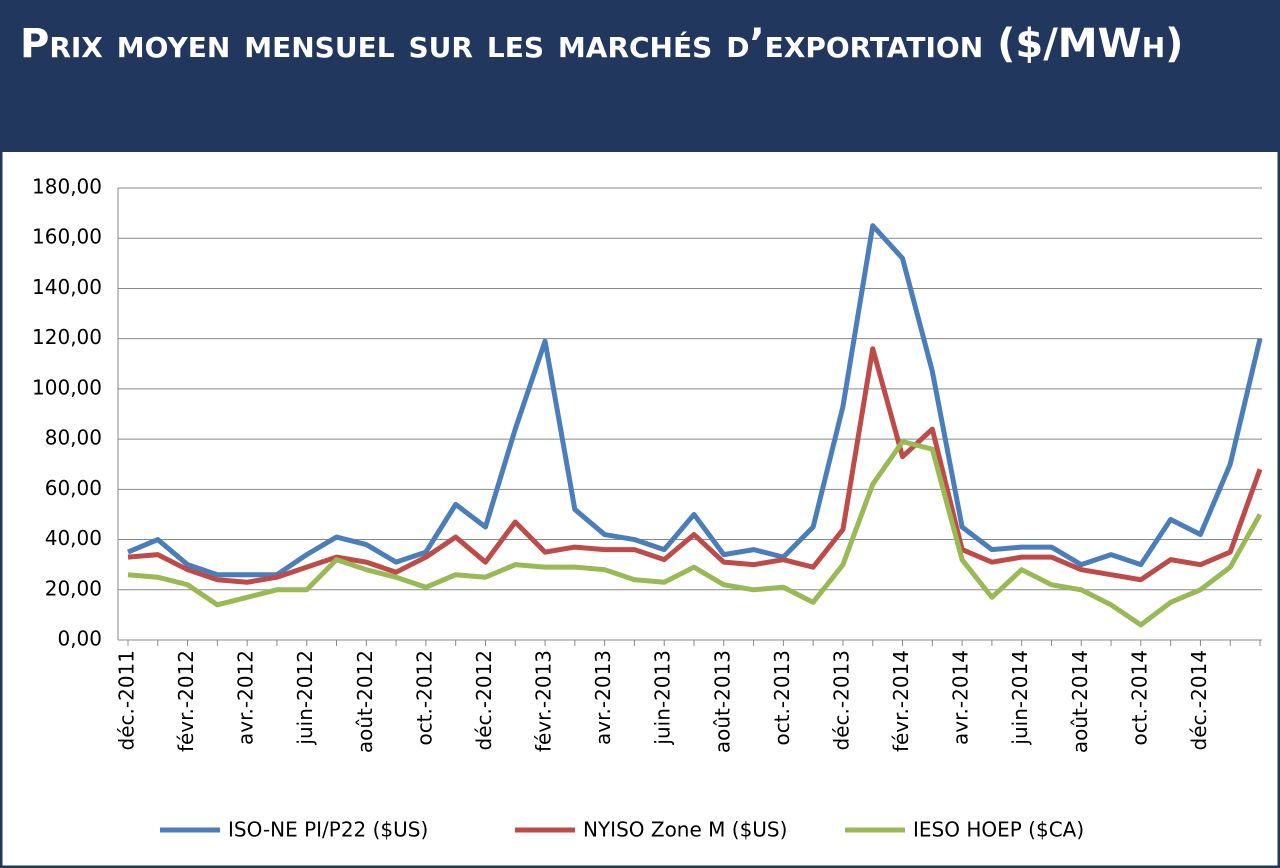  Describe the element at coordinates (73, 438) in the screenshot. I see `y-tick-label: 80,00` at that location.